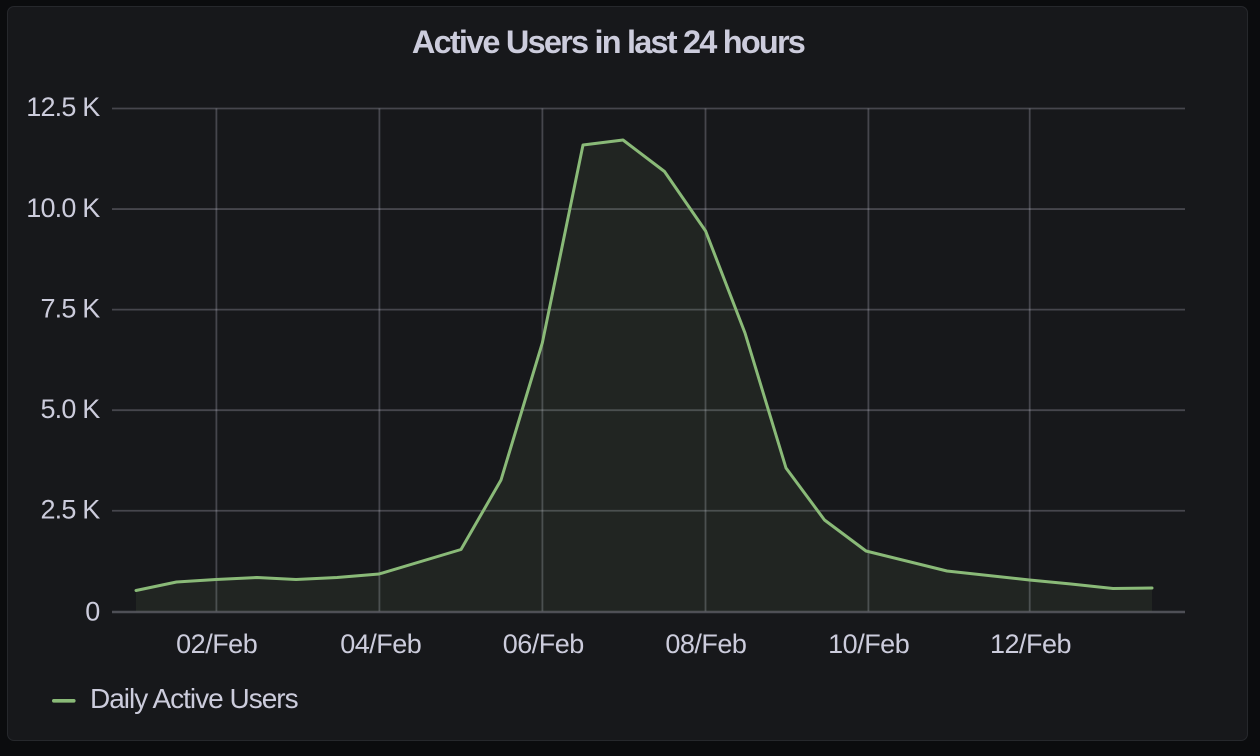 The width and height of the screenshot is (1260, 756). I want to click on svg-text: 12.5 K, so click(63, 107).